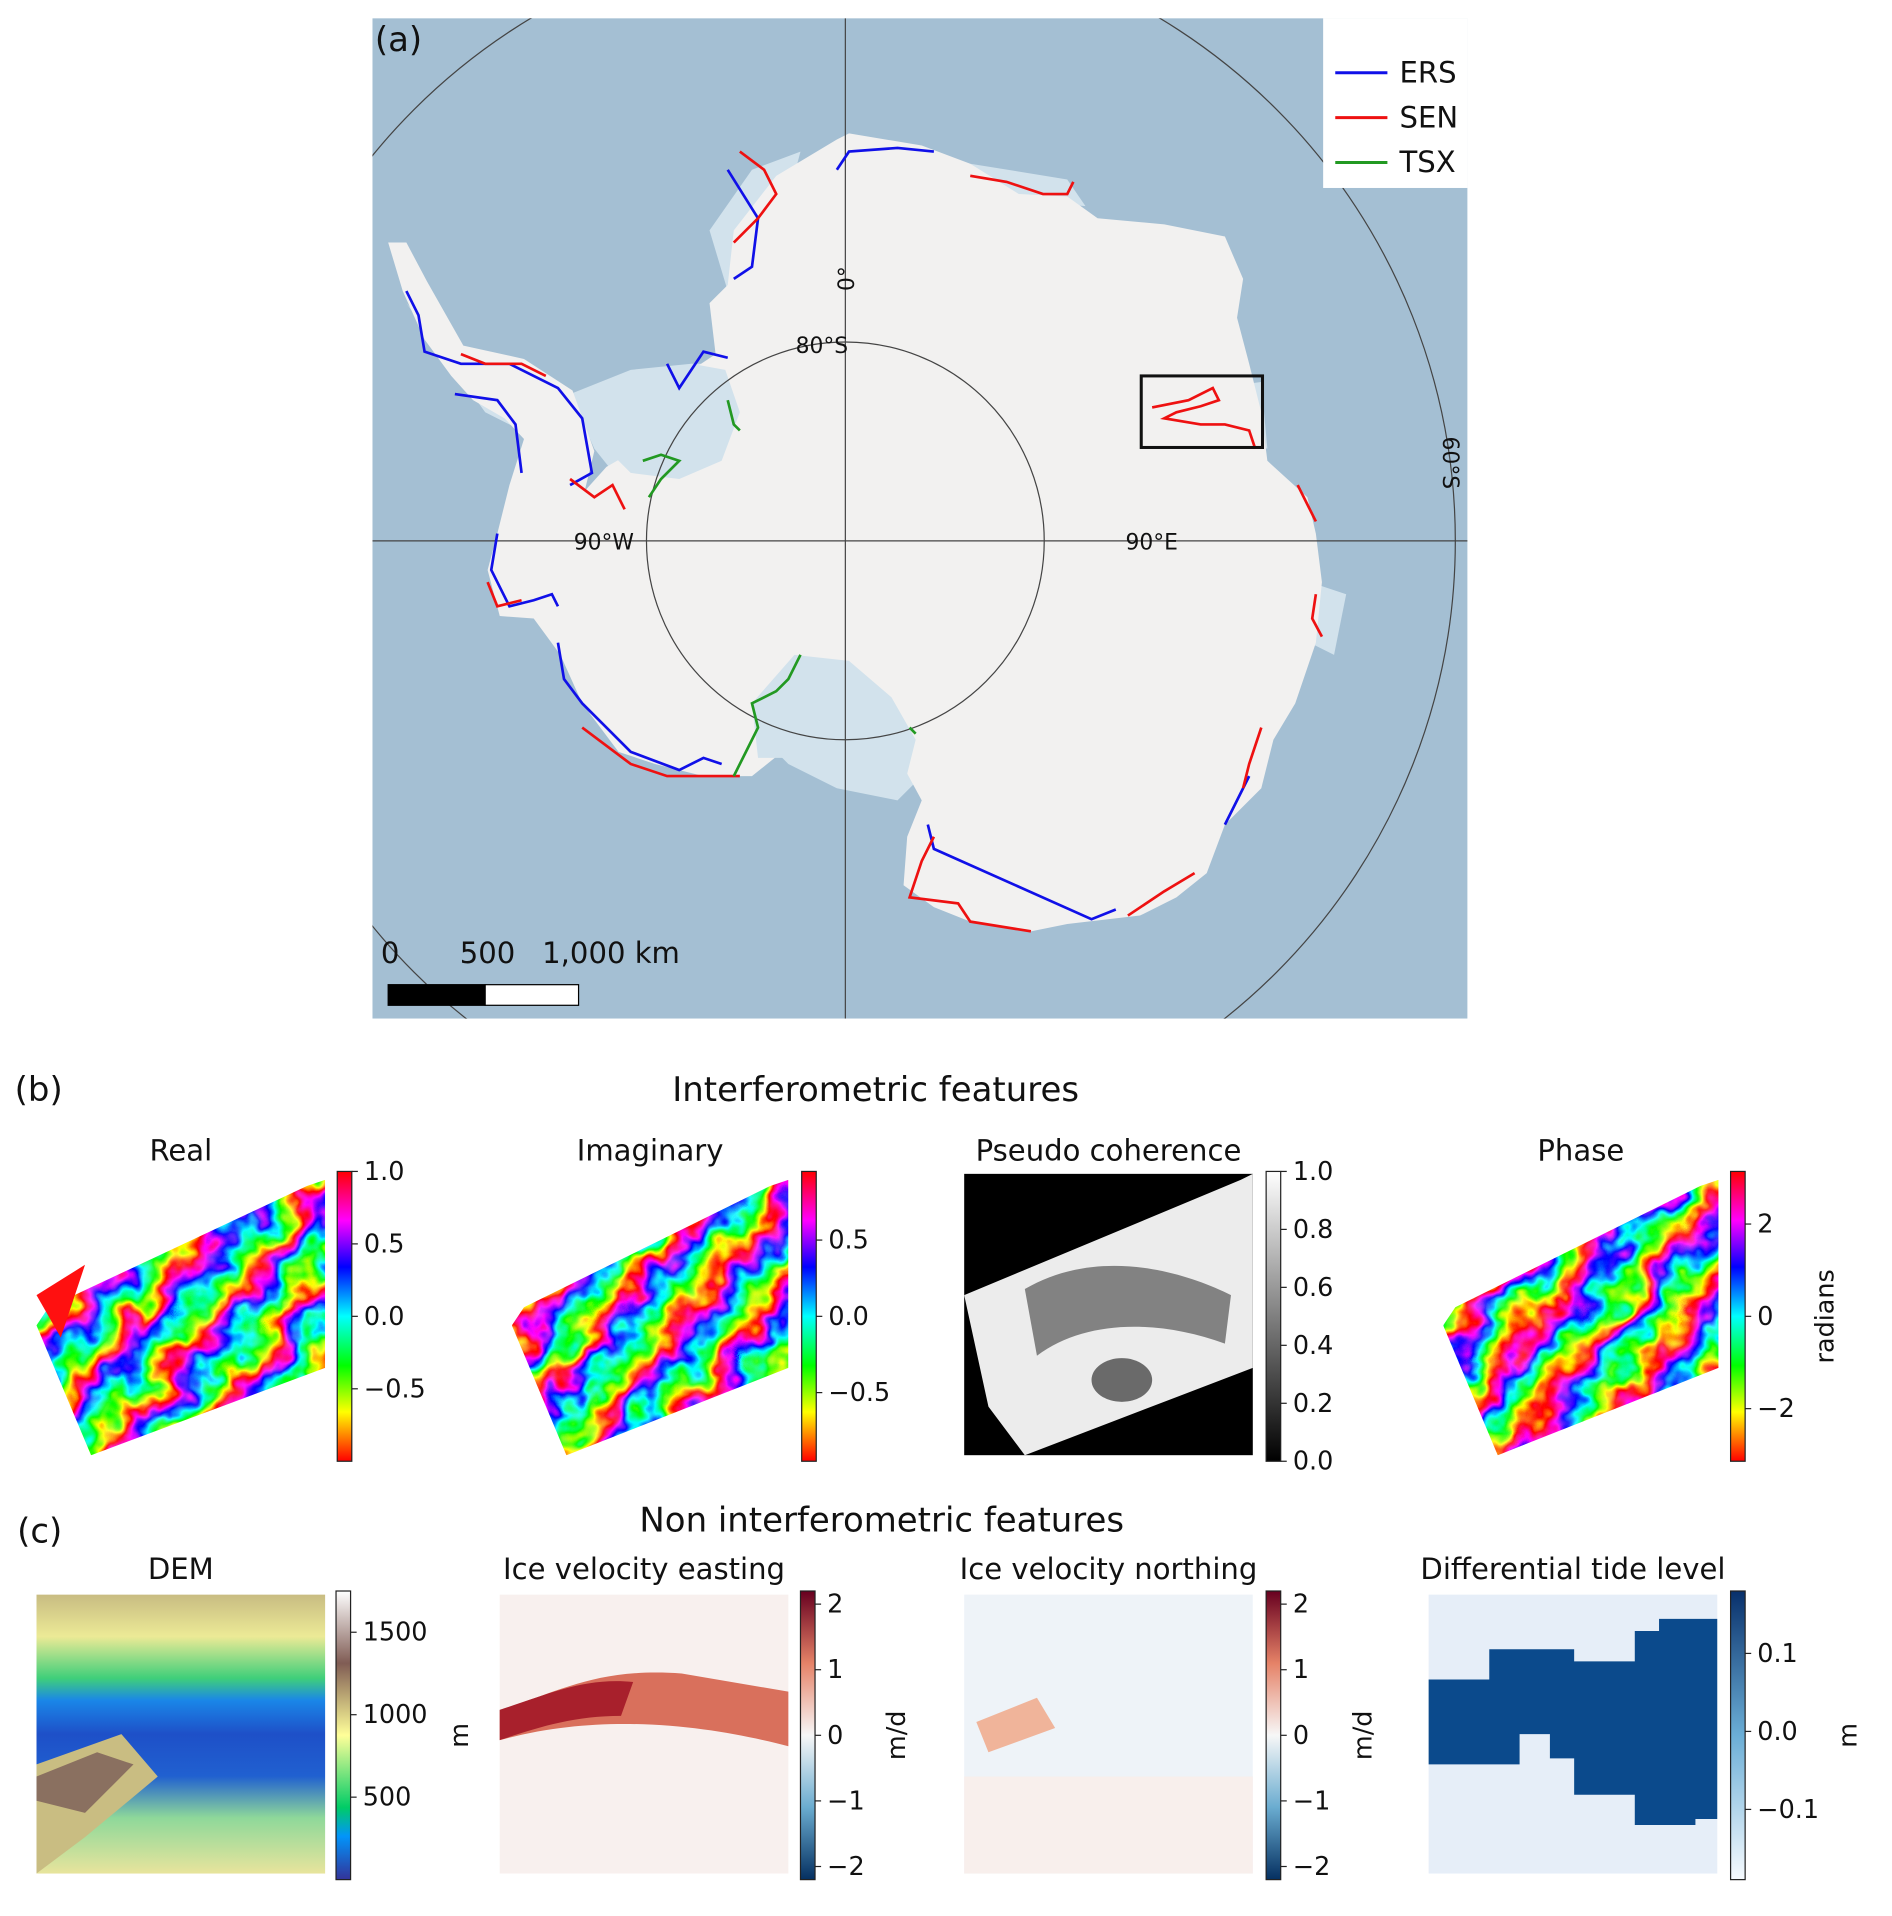  I want to click on subplot-title: Phase, so click(1580, 1151).